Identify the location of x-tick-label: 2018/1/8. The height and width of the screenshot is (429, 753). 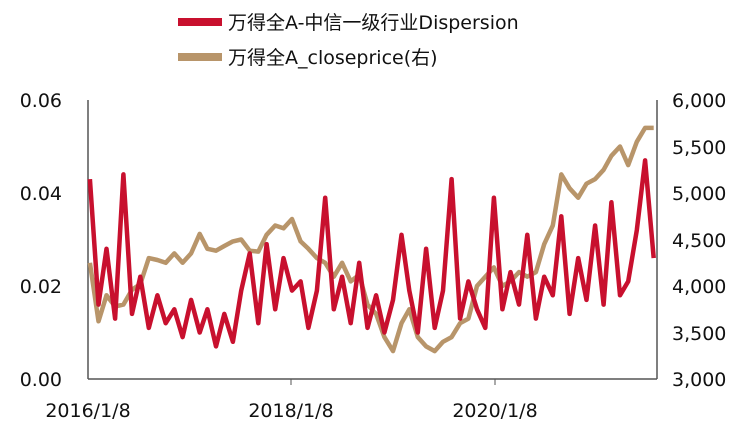
(290, 411).